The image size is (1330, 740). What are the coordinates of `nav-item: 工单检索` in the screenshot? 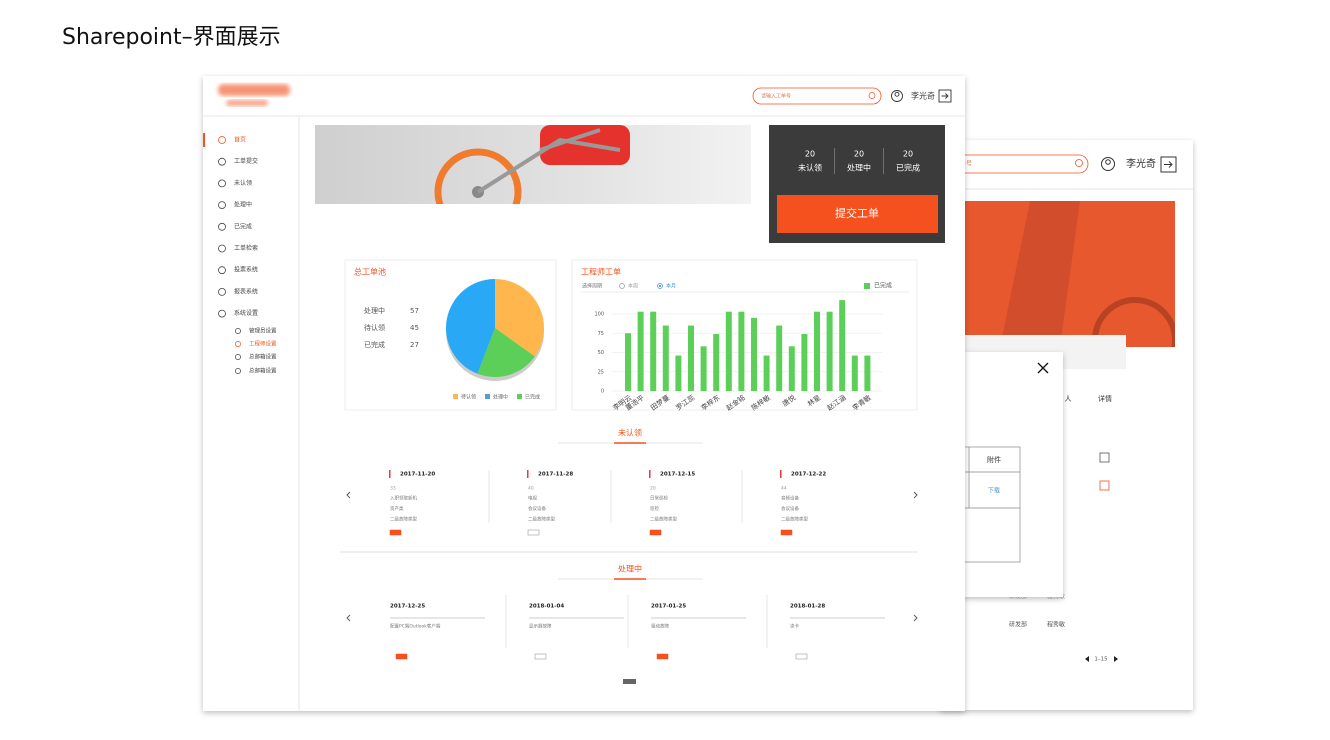 It's located at (246, 248).